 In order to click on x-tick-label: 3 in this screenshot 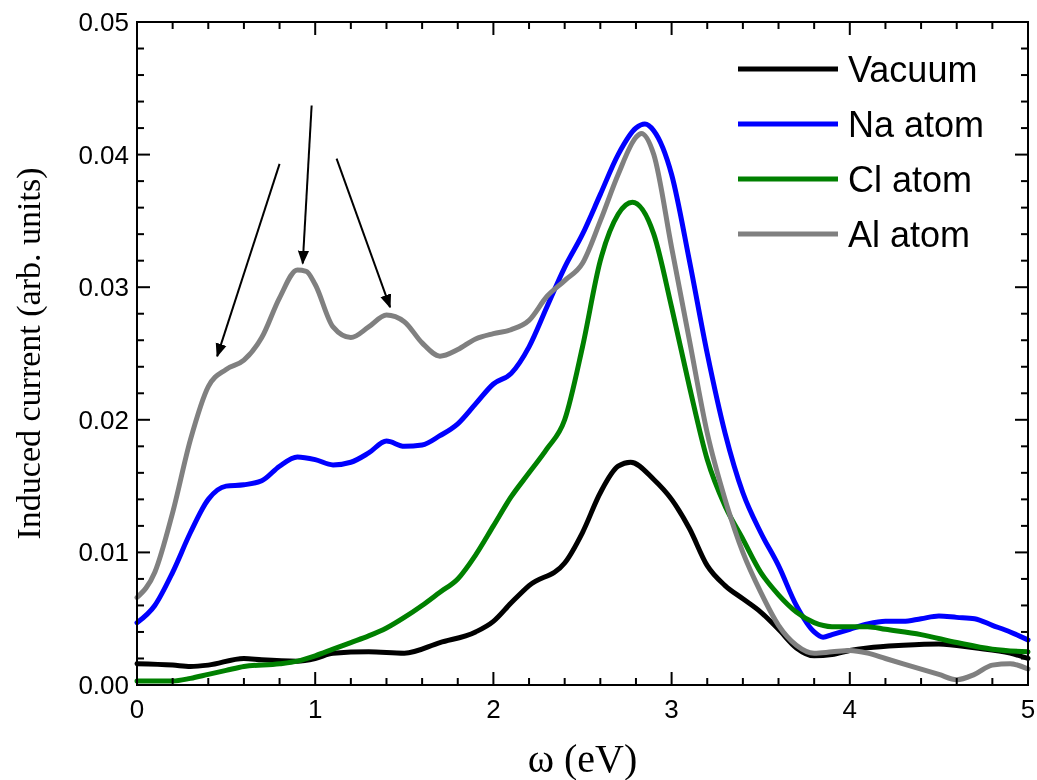, I will do `click(671, 709)`.